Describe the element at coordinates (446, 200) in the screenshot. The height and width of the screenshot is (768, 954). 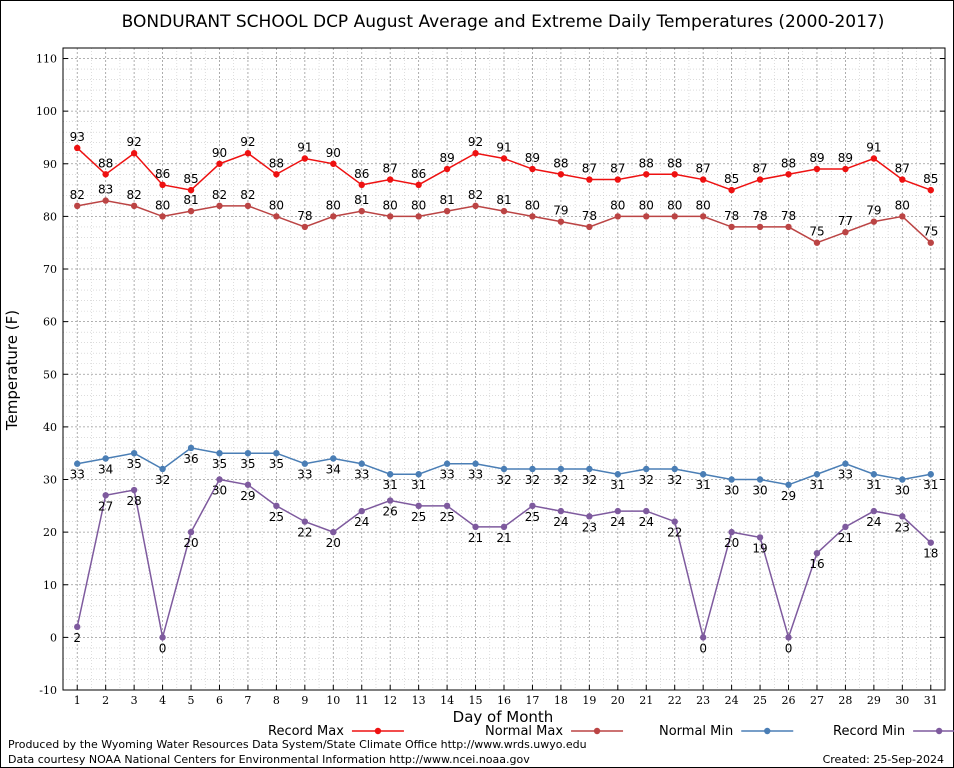
I see `data-label: 81` at that location.